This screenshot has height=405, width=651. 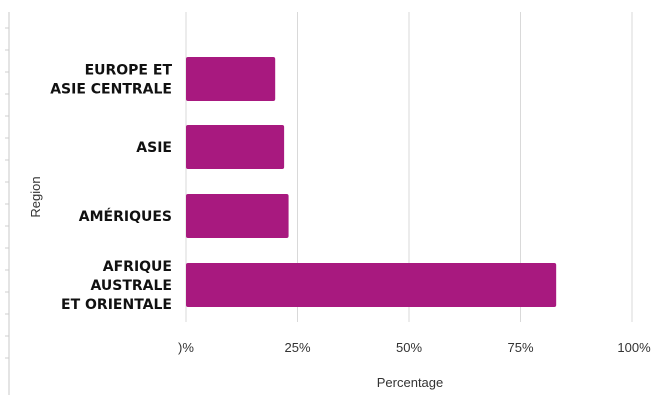 What do you see at coordinates (35, 196) in the screenshot?
I see `y-axis-title: Region` at bounding box center [35, 196].